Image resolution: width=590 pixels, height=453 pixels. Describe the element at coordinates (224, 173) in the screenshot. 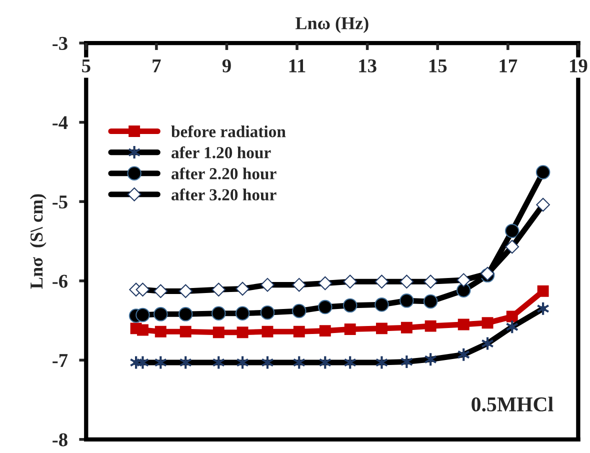

I see `legend-label: after 2.20 hour` at that location.